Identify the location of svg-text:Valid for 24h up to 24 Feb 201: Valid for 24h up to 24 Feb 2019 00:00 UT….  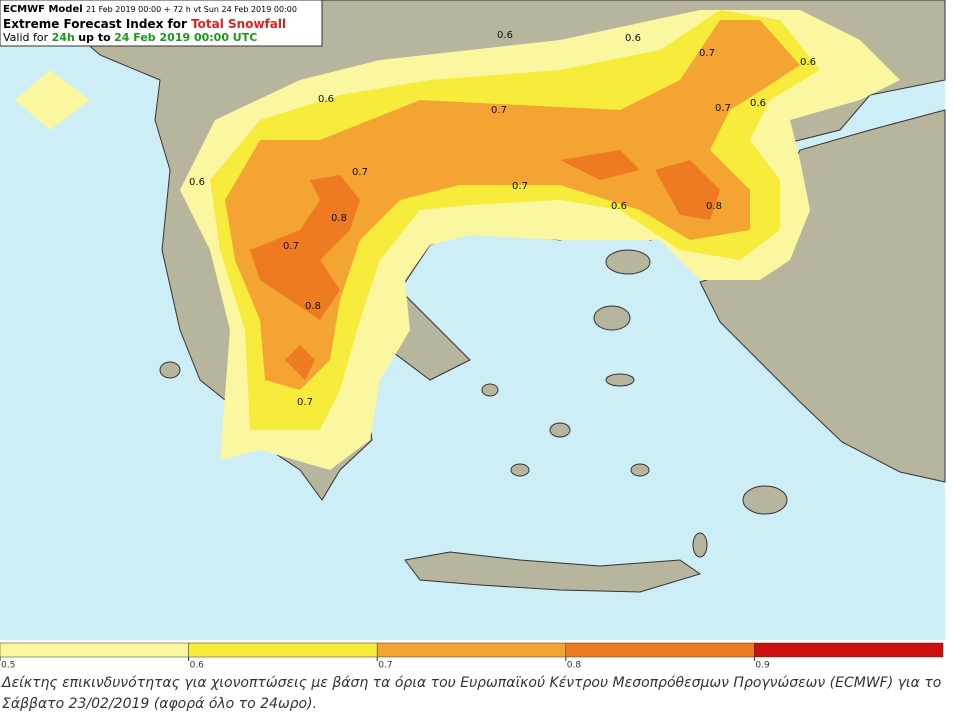
(130, 37).